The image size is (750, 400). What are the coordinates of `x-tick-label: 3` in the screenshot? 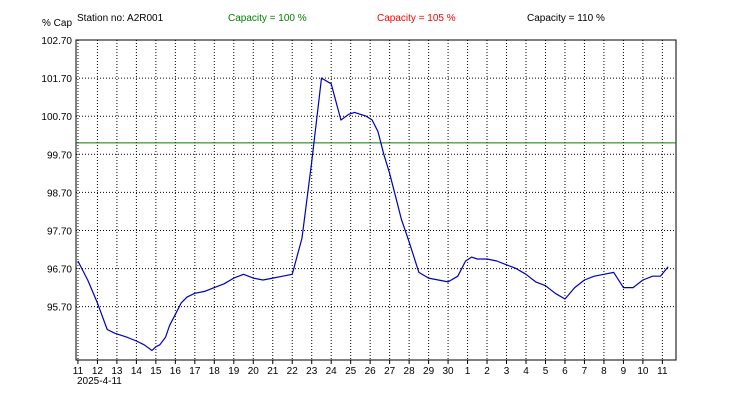 It's located at (507, 371).